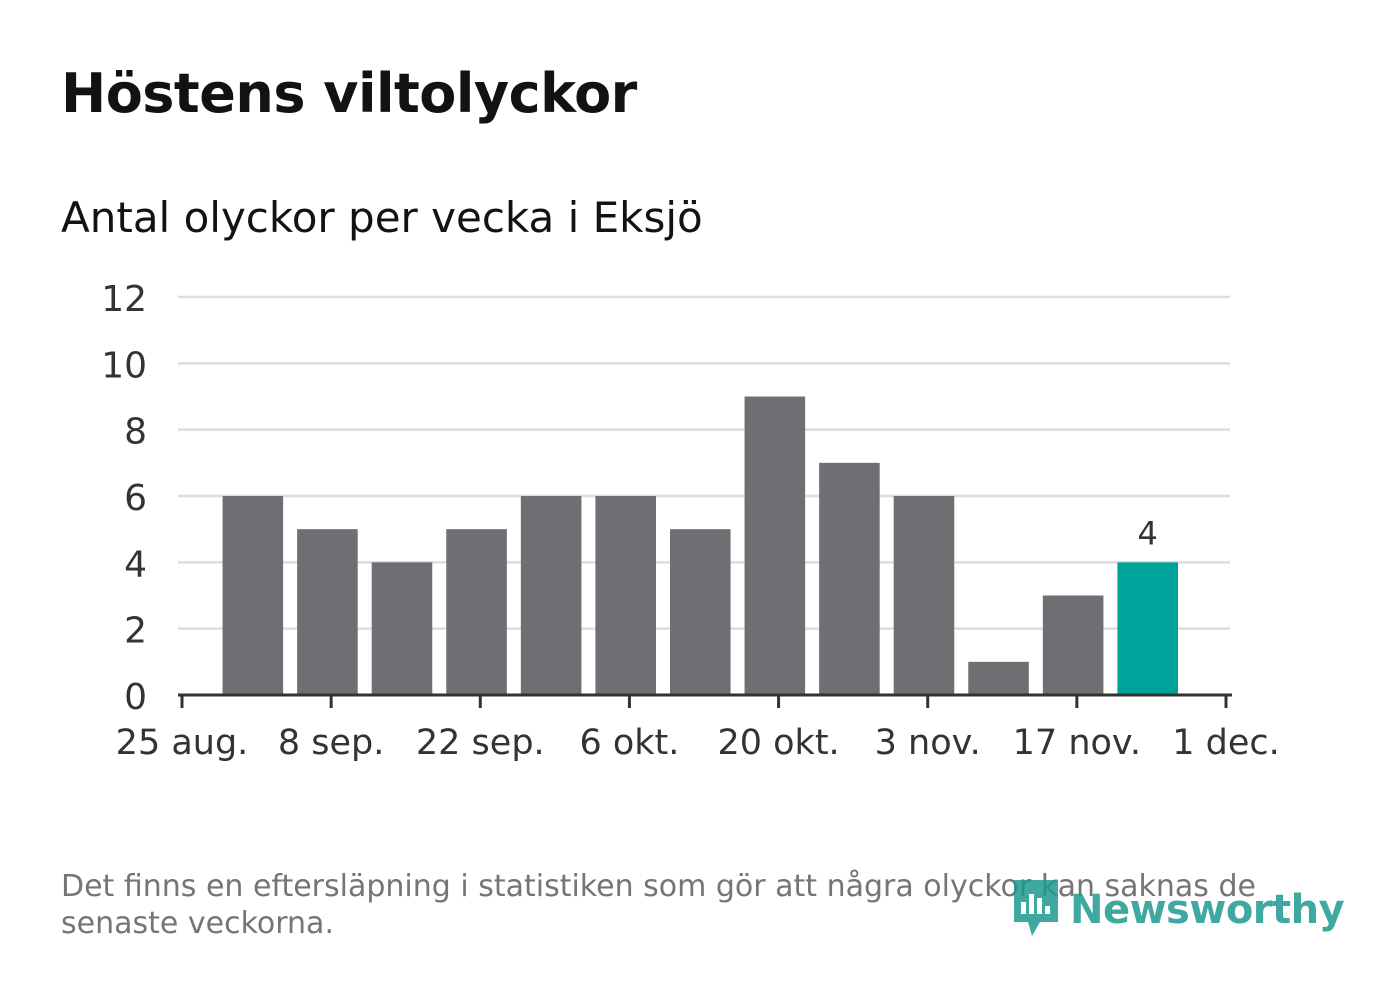  I want to click on y-tick-label: 12, so click(124, 299).